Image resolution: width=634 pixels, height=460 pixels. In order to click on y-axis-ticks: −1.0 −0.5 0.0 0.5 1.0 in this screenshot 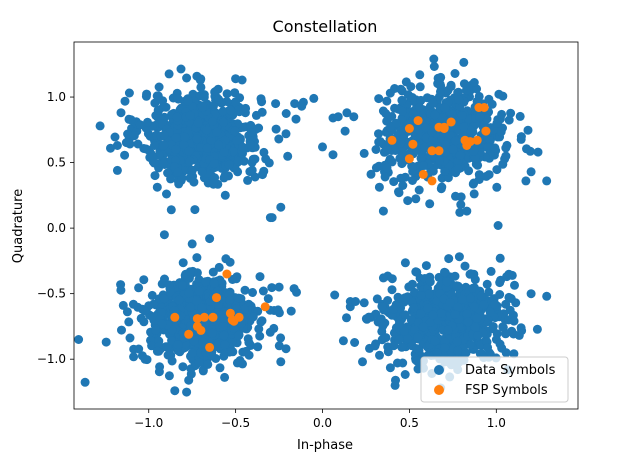, I will do `click(55, 228)`.